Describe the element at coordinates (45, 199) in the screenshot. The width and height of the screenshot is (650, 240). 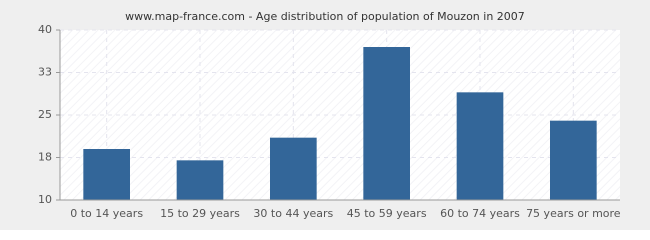
I see `y-tick-label: 10` at that location.